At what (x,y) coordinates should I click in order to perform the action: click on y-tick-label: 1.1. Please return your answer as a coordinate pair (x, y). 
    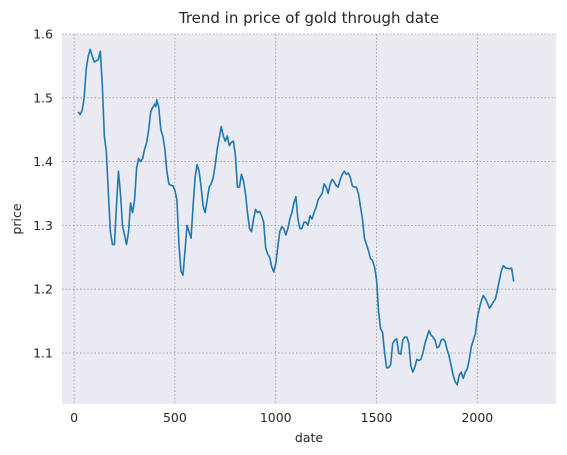
    Looking at the image, I should click on (43, 352).